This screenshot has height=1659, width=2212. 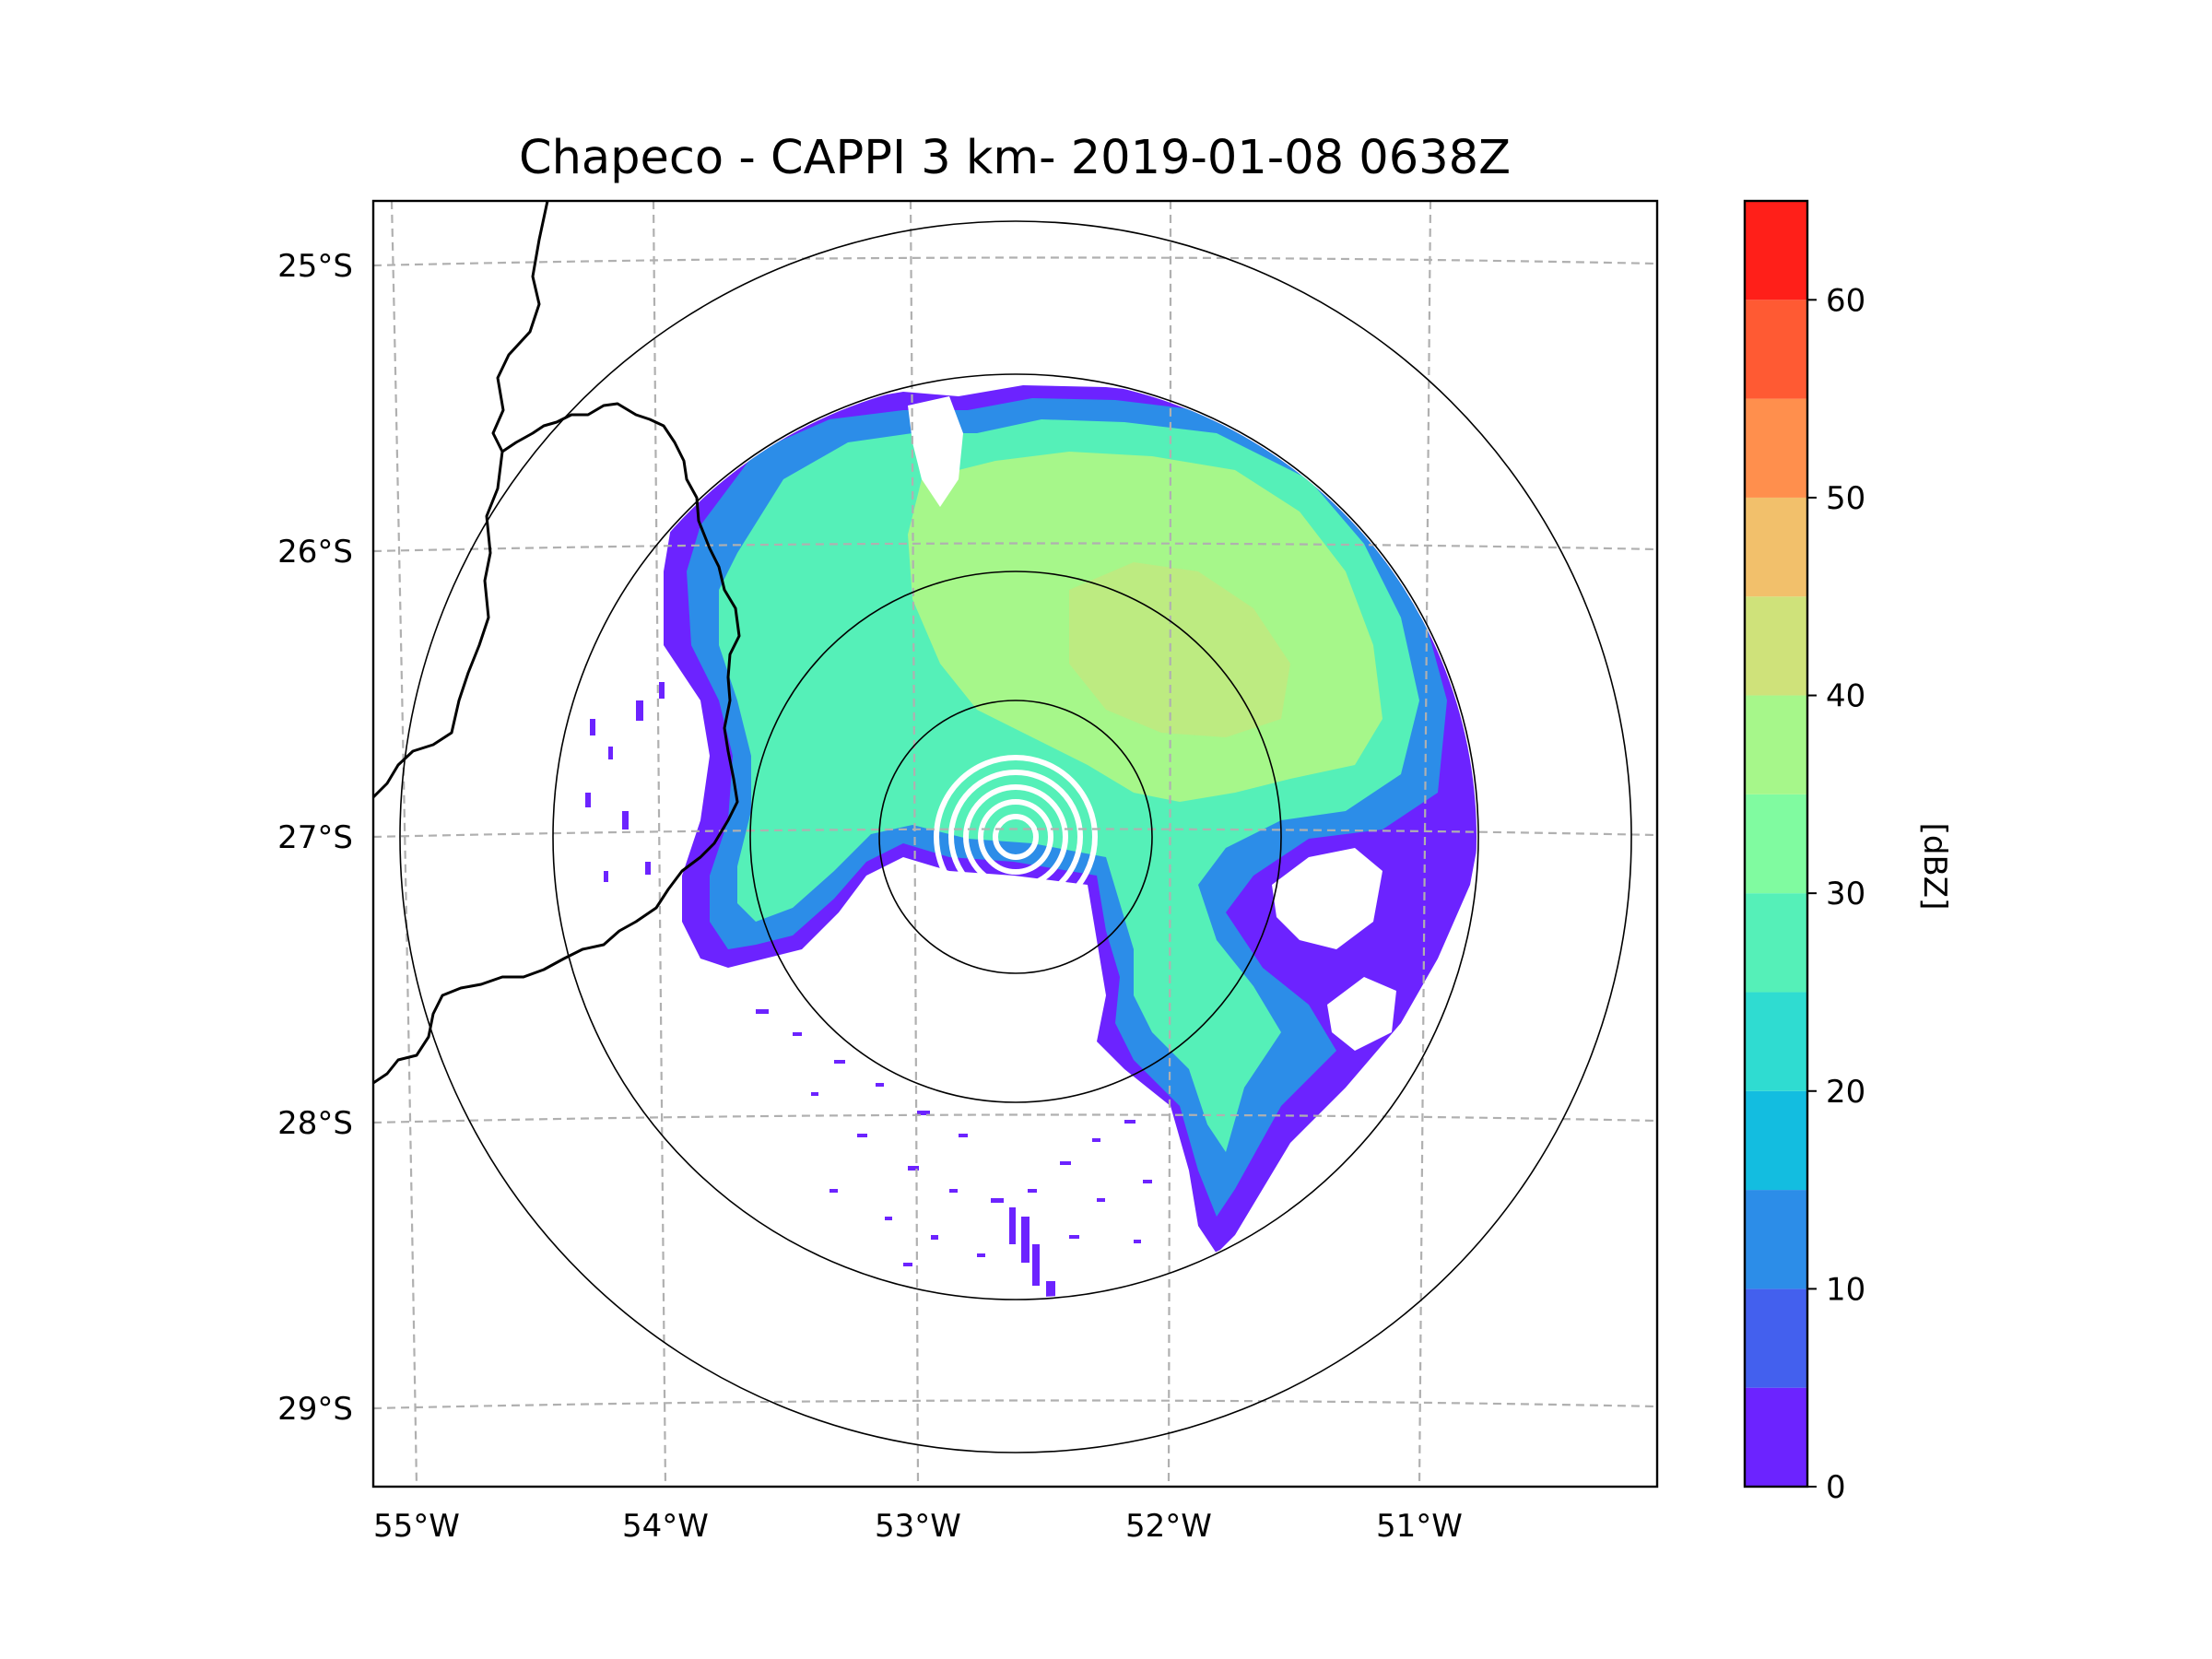 I want to click on speckle-echoes, so click(x=868, y=990).